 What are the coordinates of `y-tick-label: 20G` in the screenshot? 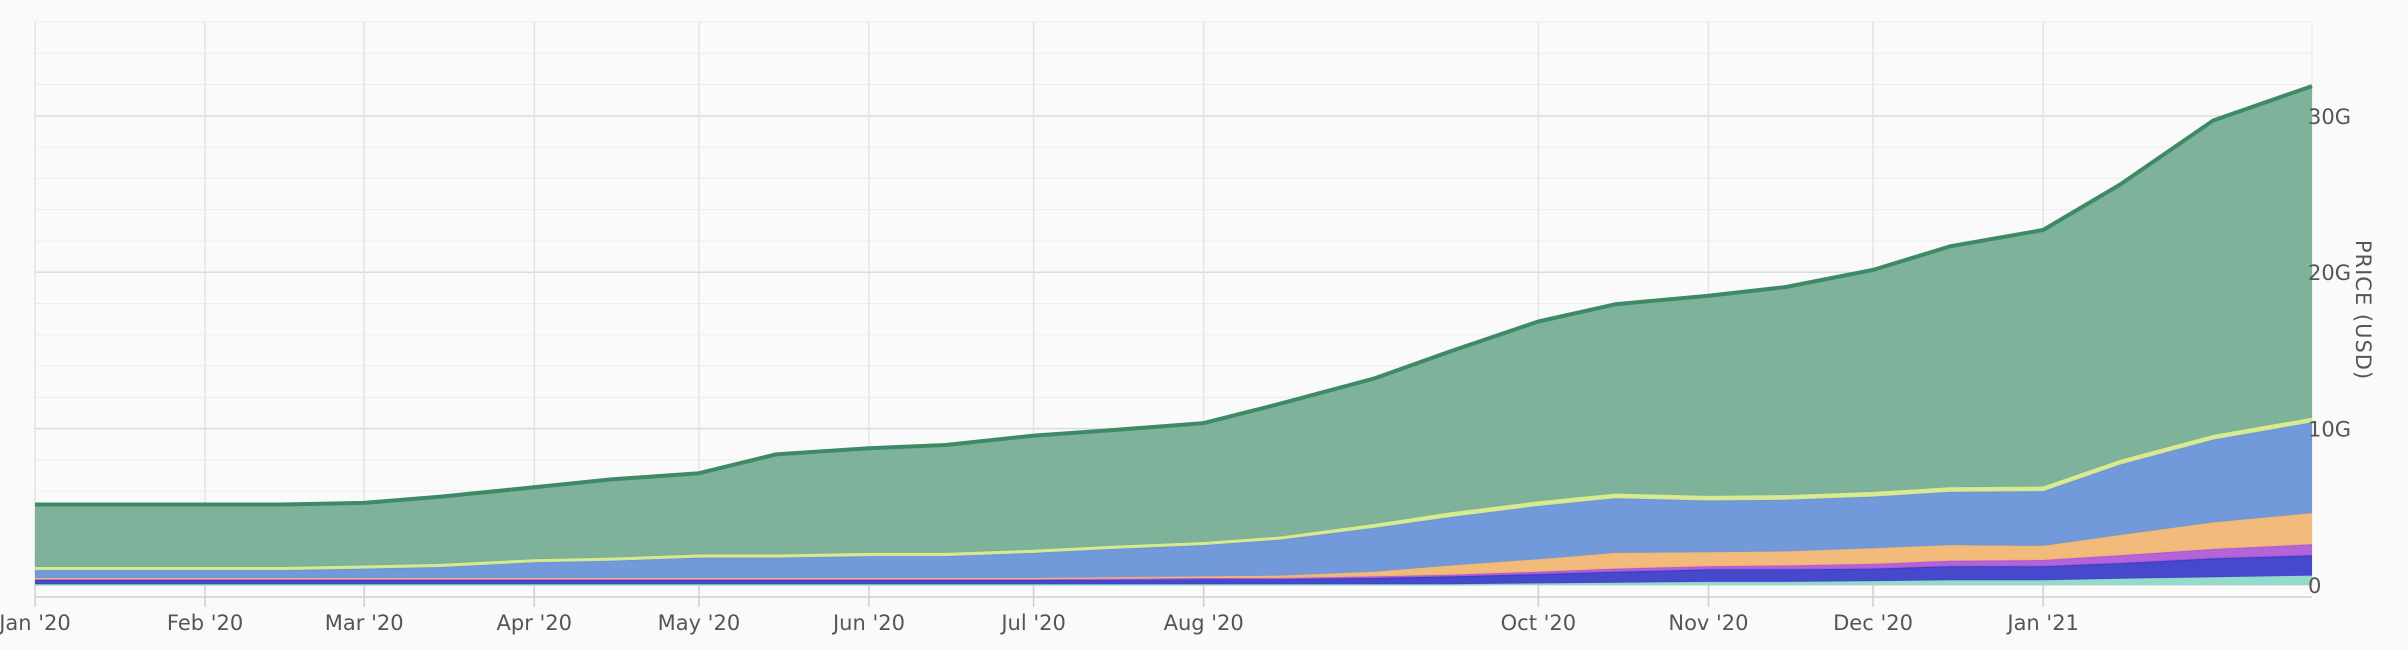 It's located at (2329, 273).